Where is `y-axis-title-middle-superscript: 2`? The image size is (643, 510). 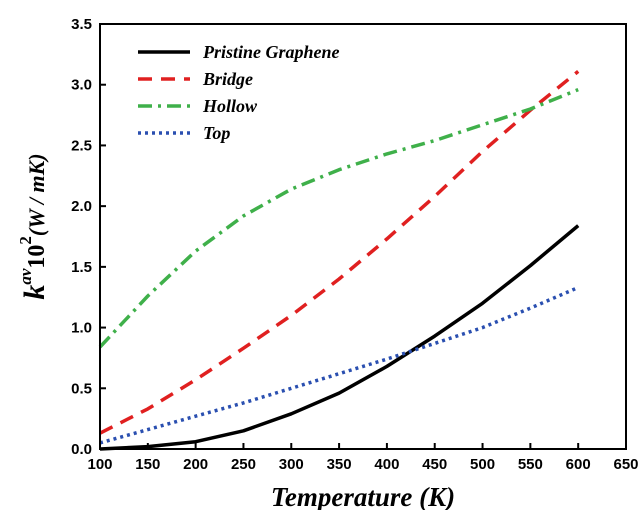 y-axis-title-middle-superscript: 2 is located at coordinates (25, 240).